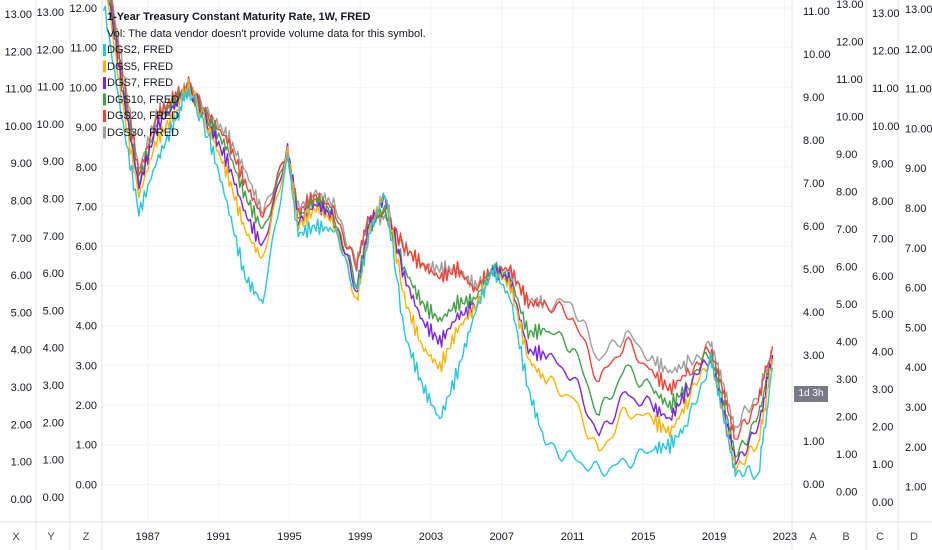 The width and height of the screenshot is (932, 550). Describe the element at coordinates (882, 202) in the screenshot. I see `price-axis-C-tick: 8.00` at that location.